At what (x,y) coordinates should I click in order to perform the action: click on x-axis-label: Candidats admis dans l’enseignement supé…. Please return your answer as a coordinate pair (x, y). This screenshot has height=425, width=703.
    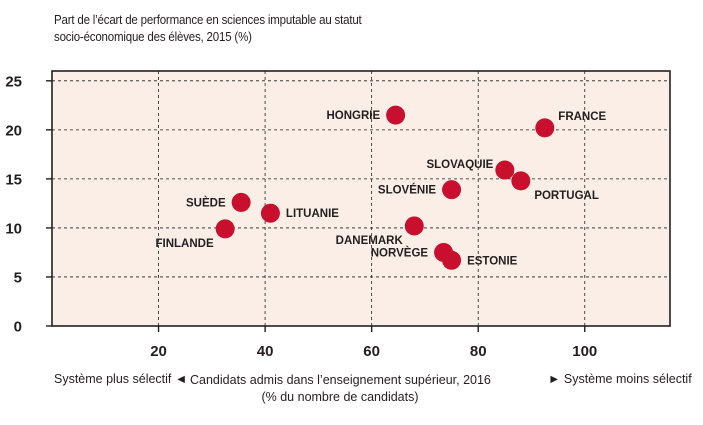
    Looking at the image, I should click on (340, 389).